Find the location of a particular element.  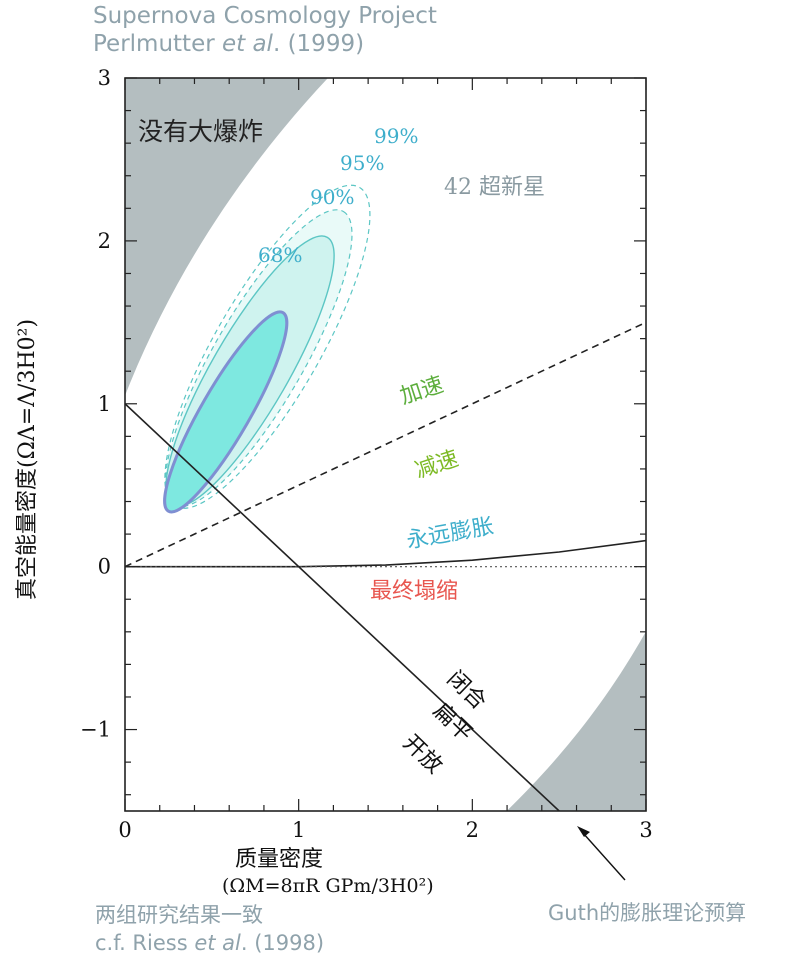

y-tick-label: 3 is located at coordinates (104, 78).